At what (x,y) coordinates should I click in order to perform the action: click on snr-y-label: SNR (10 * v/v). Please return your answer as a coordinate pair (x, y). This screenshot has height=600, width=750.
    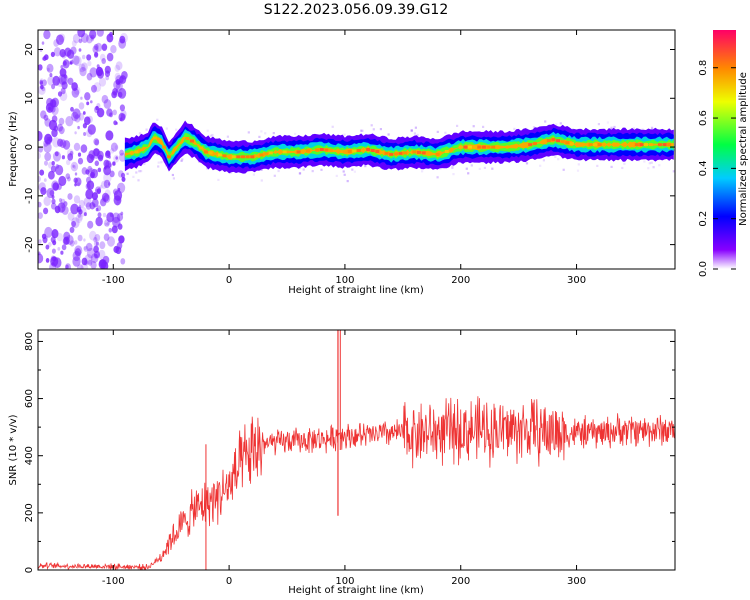
    Looking at the image, I should click on (13, 449).